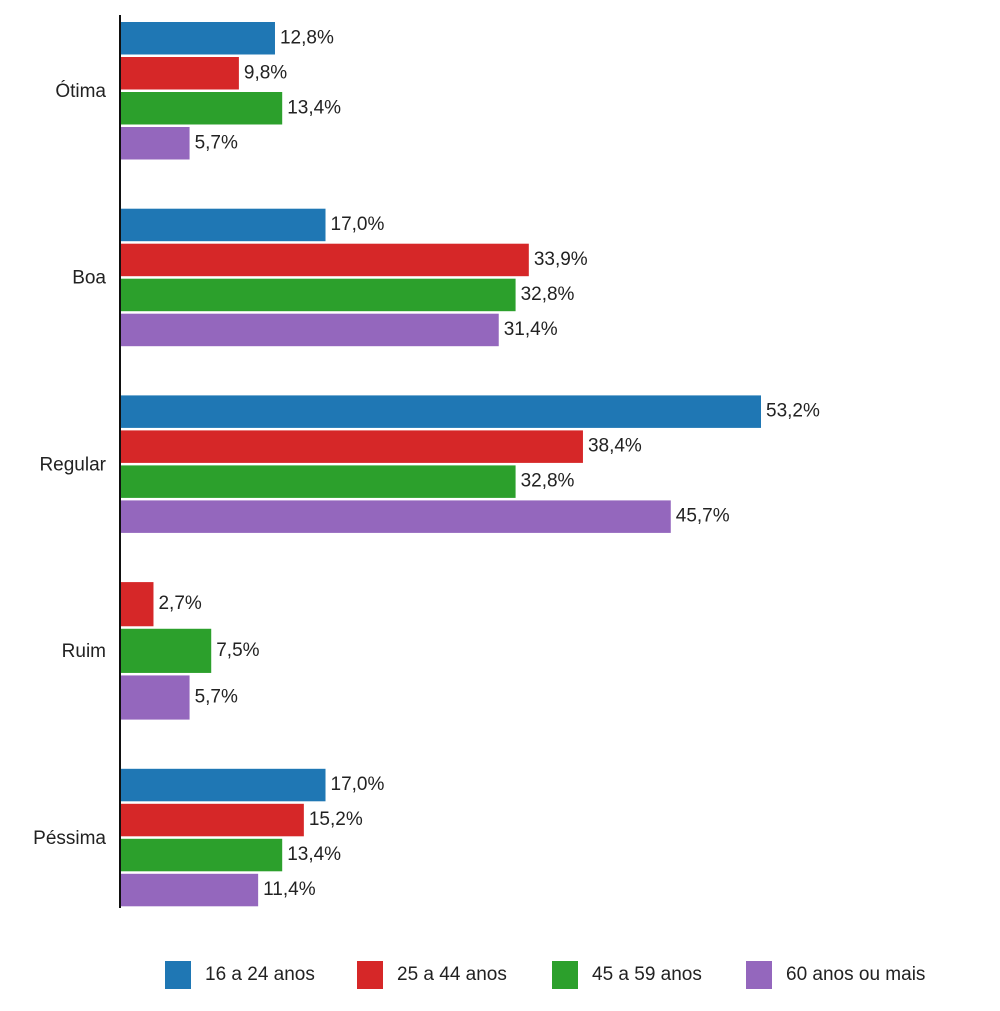  Describe the element at coordinates (336, 819) in the screenshot. I see `value-label: 15,2%` at that location.